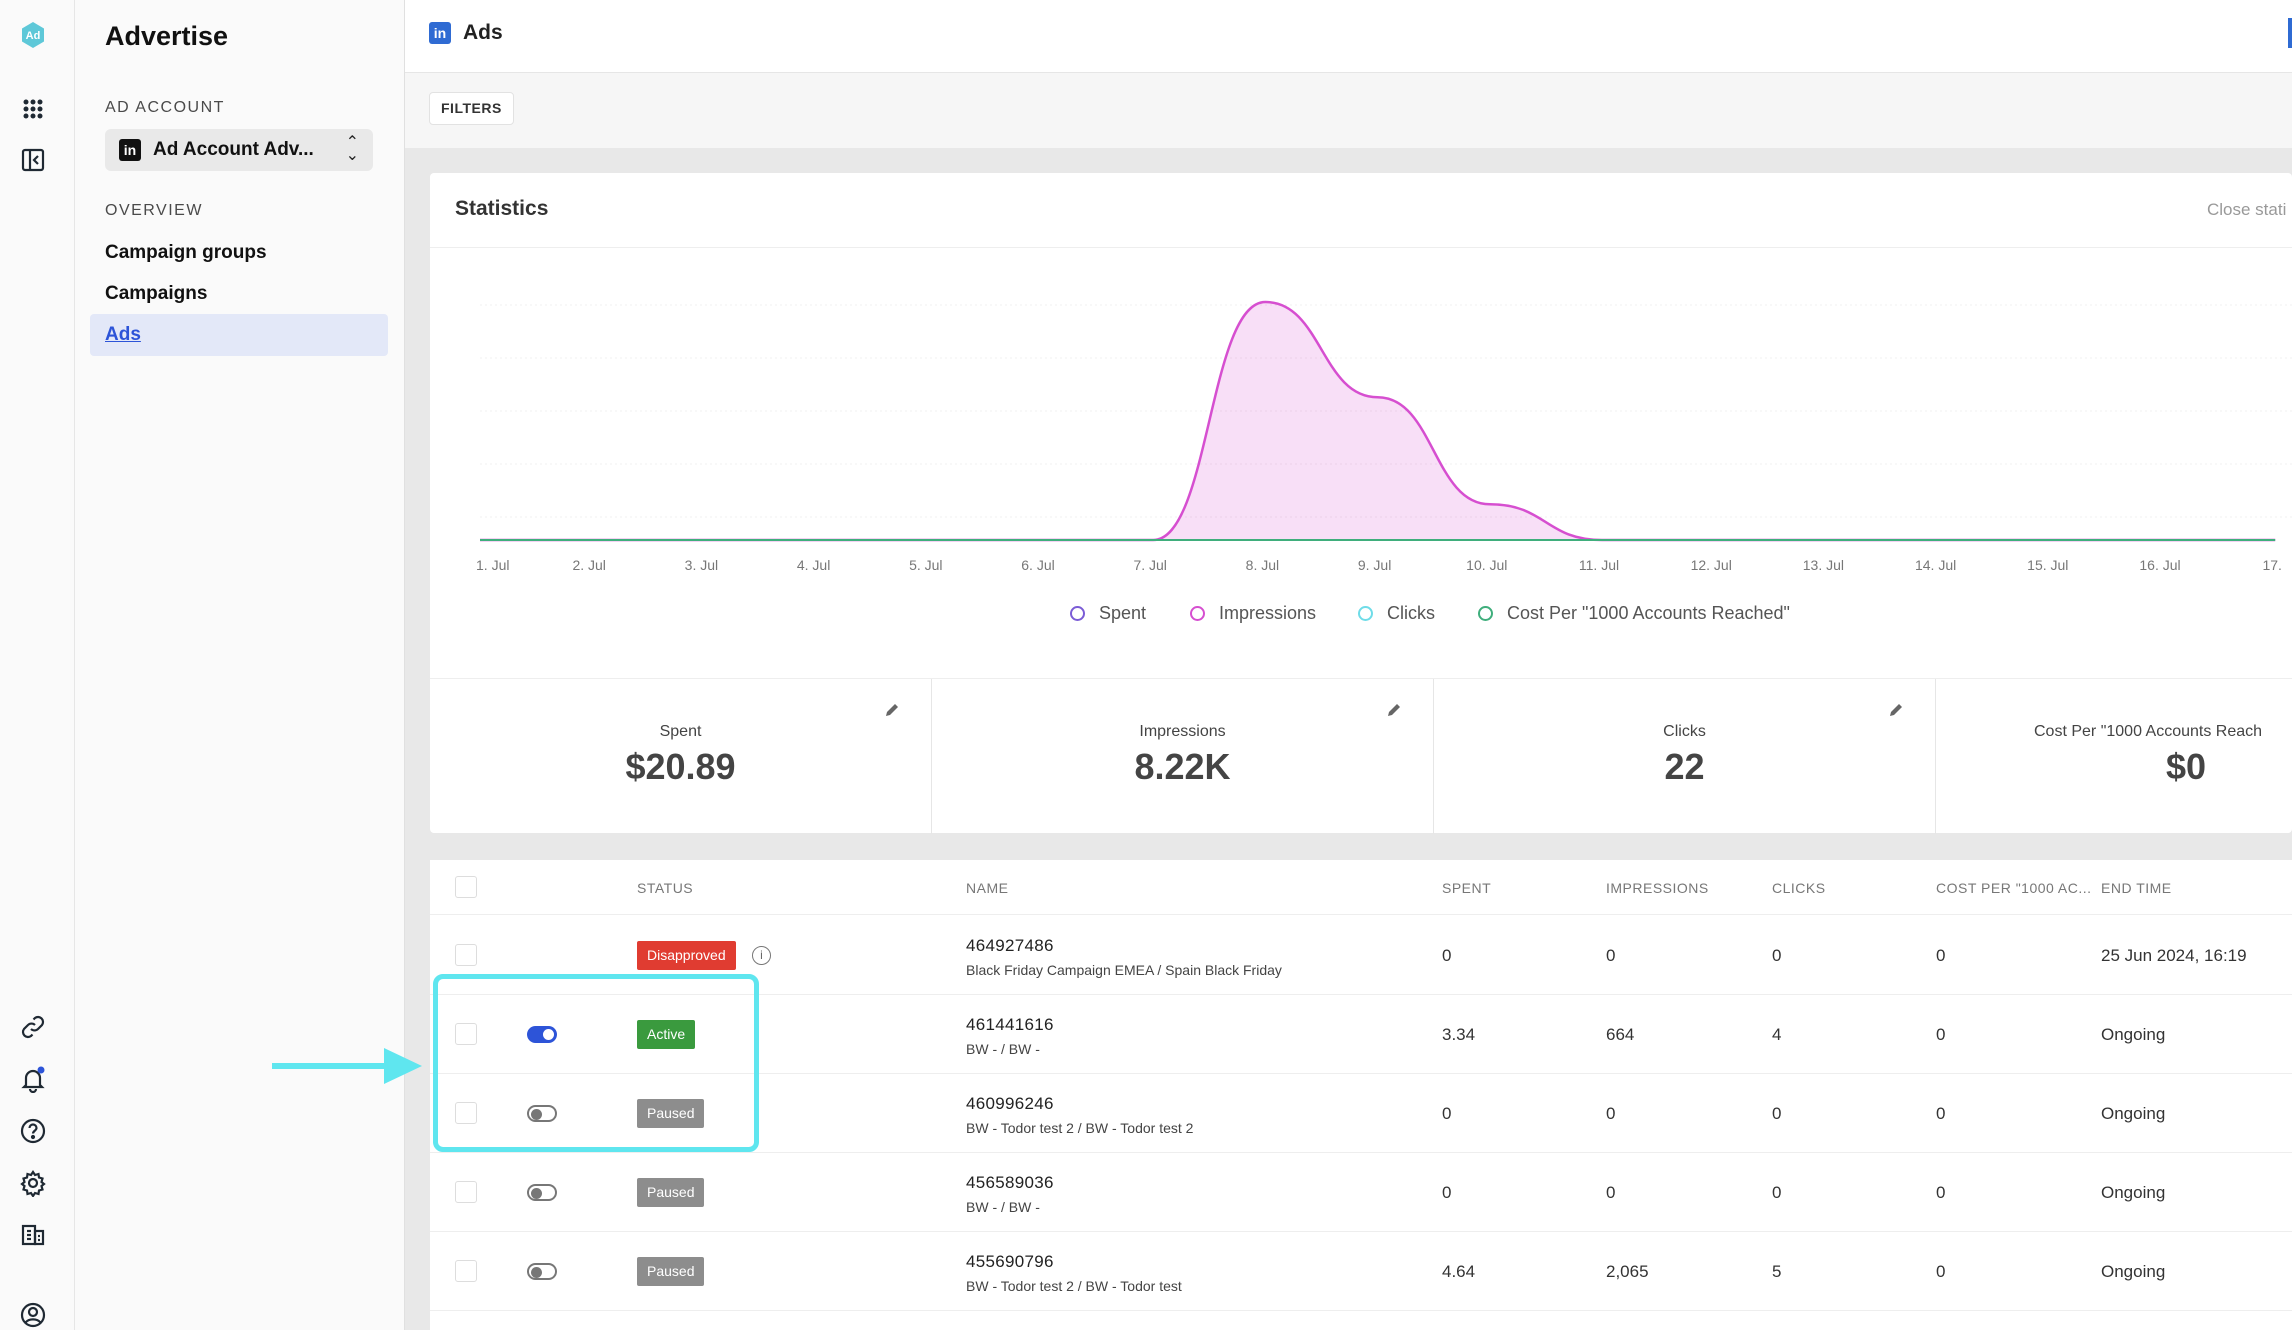 This screenshot has height=1330, width=2292. I want to click on settings-icon, so click(33, 1183).